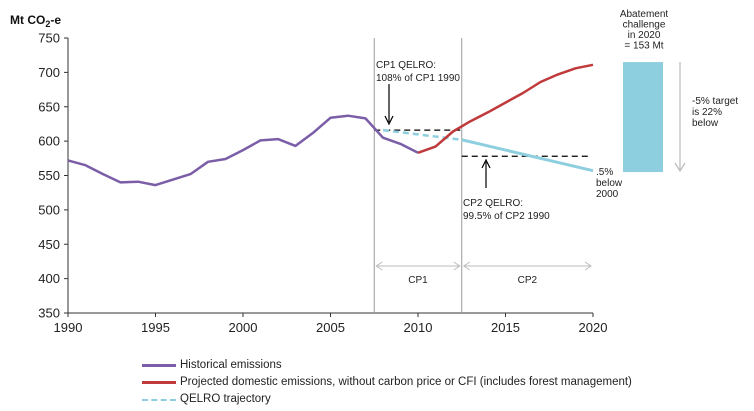 This screenshot has width=754, height=411. Describe the element at coordinates (644, 25) in the screenshot. I see `abatement-label: challenge` at that location.